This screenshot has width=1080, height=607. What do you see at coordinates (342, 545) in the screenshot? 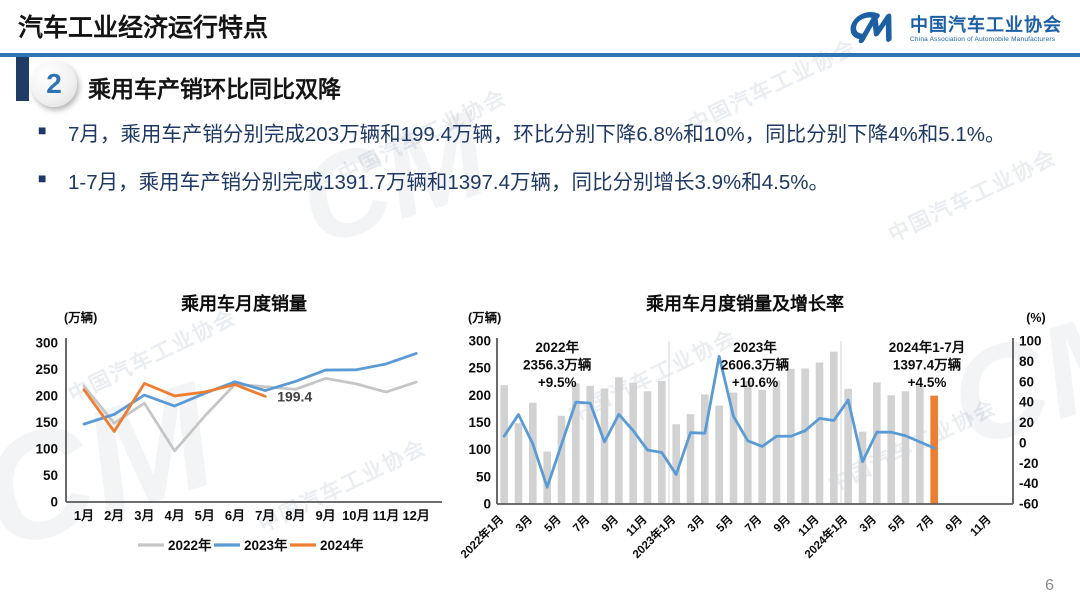
I see `legend-label-2024年: 2024年` at bounding box center [342, 545].